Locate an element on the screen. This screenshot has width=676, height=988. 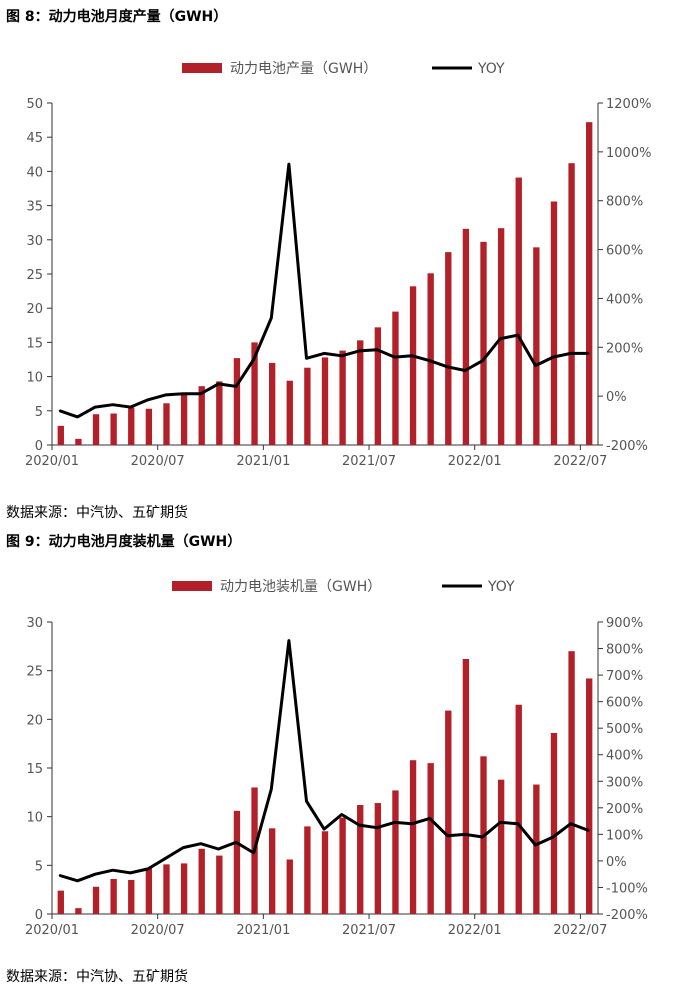
right-tick-label: 0% is located at coordinates (616, 397).